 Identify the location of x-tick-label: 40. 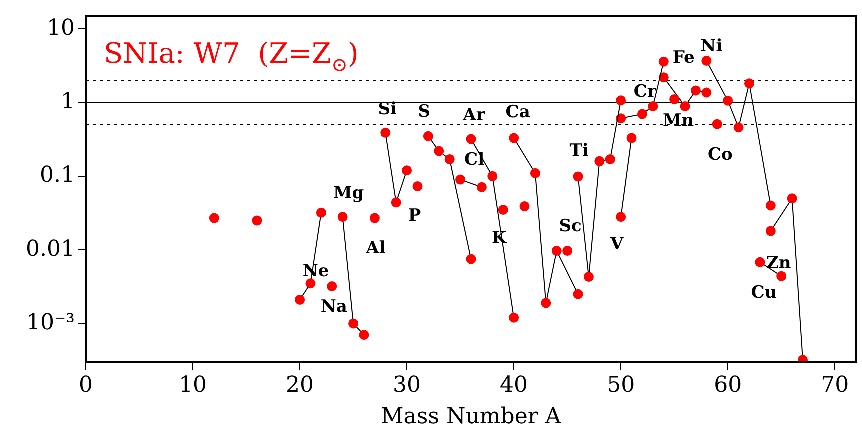
(514, 385).